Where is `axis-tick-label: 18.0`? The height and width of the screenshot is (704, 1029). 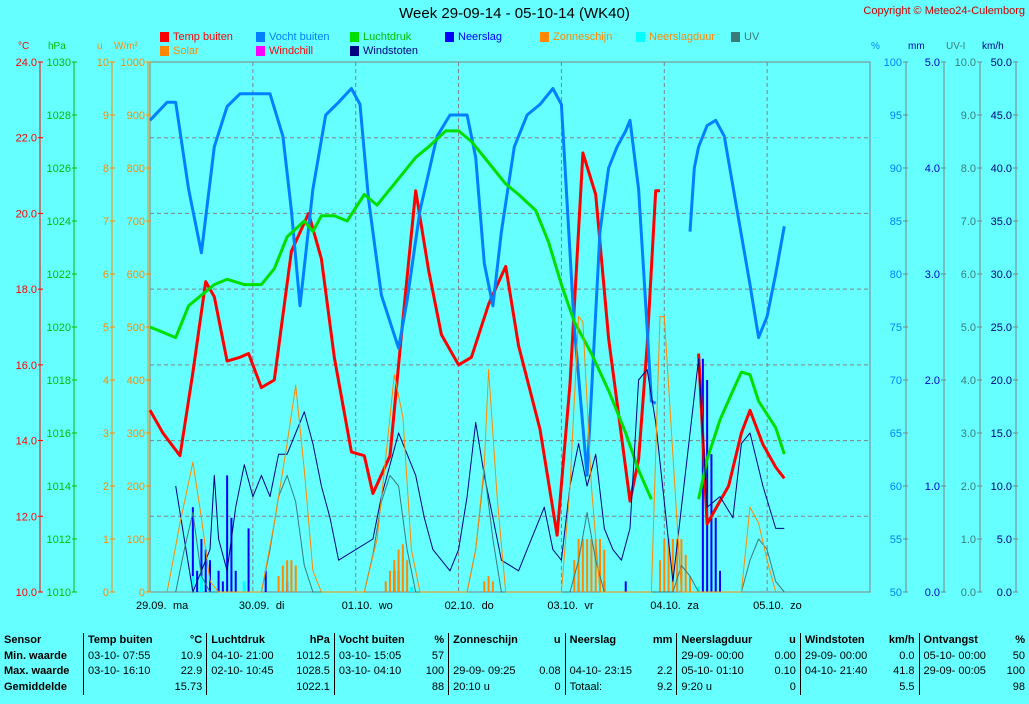
axis-tick-label: 18.0 is located at coordinates (26, 290).